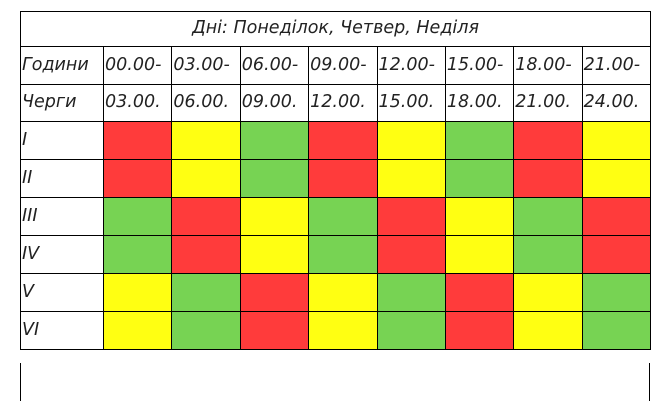  I want to click on queue-row: I, so click(336, 140).